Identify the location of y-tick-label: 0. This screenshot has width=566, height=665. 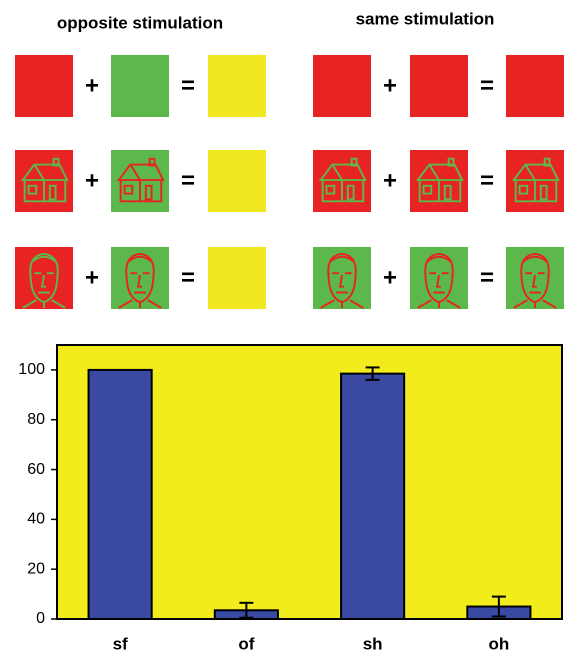
(40, 618).